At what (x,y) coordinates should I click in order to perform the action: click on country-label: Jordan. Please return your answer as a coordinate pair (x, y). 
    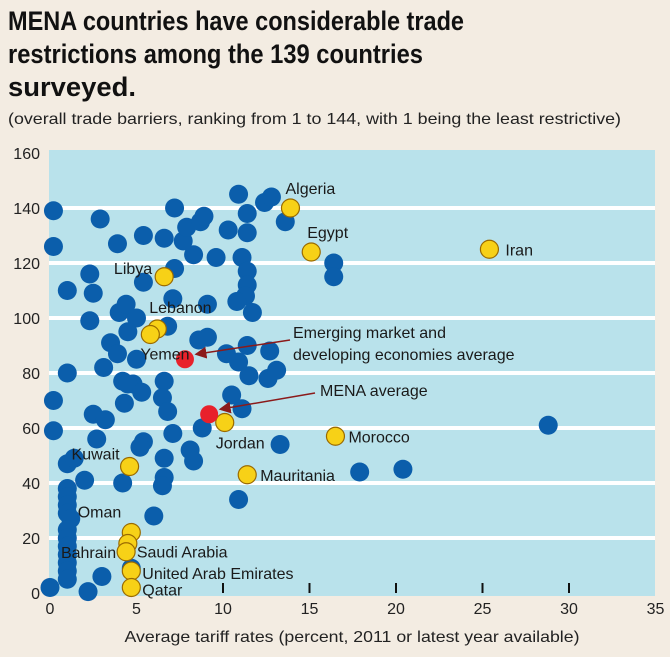
    Looking at the image, I should click on (240, 444).